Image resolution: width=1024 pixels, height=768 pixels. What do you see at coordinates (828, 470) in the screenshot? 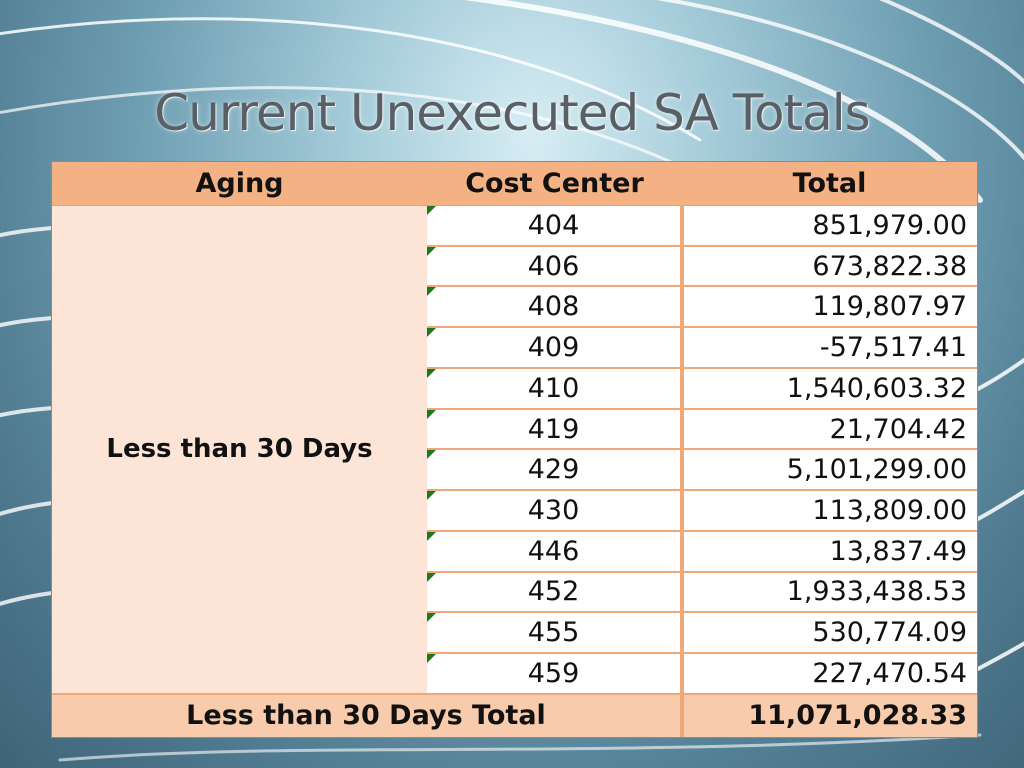
I see `total-cell: 5,101,299.00` at bounding box center [828, 470].